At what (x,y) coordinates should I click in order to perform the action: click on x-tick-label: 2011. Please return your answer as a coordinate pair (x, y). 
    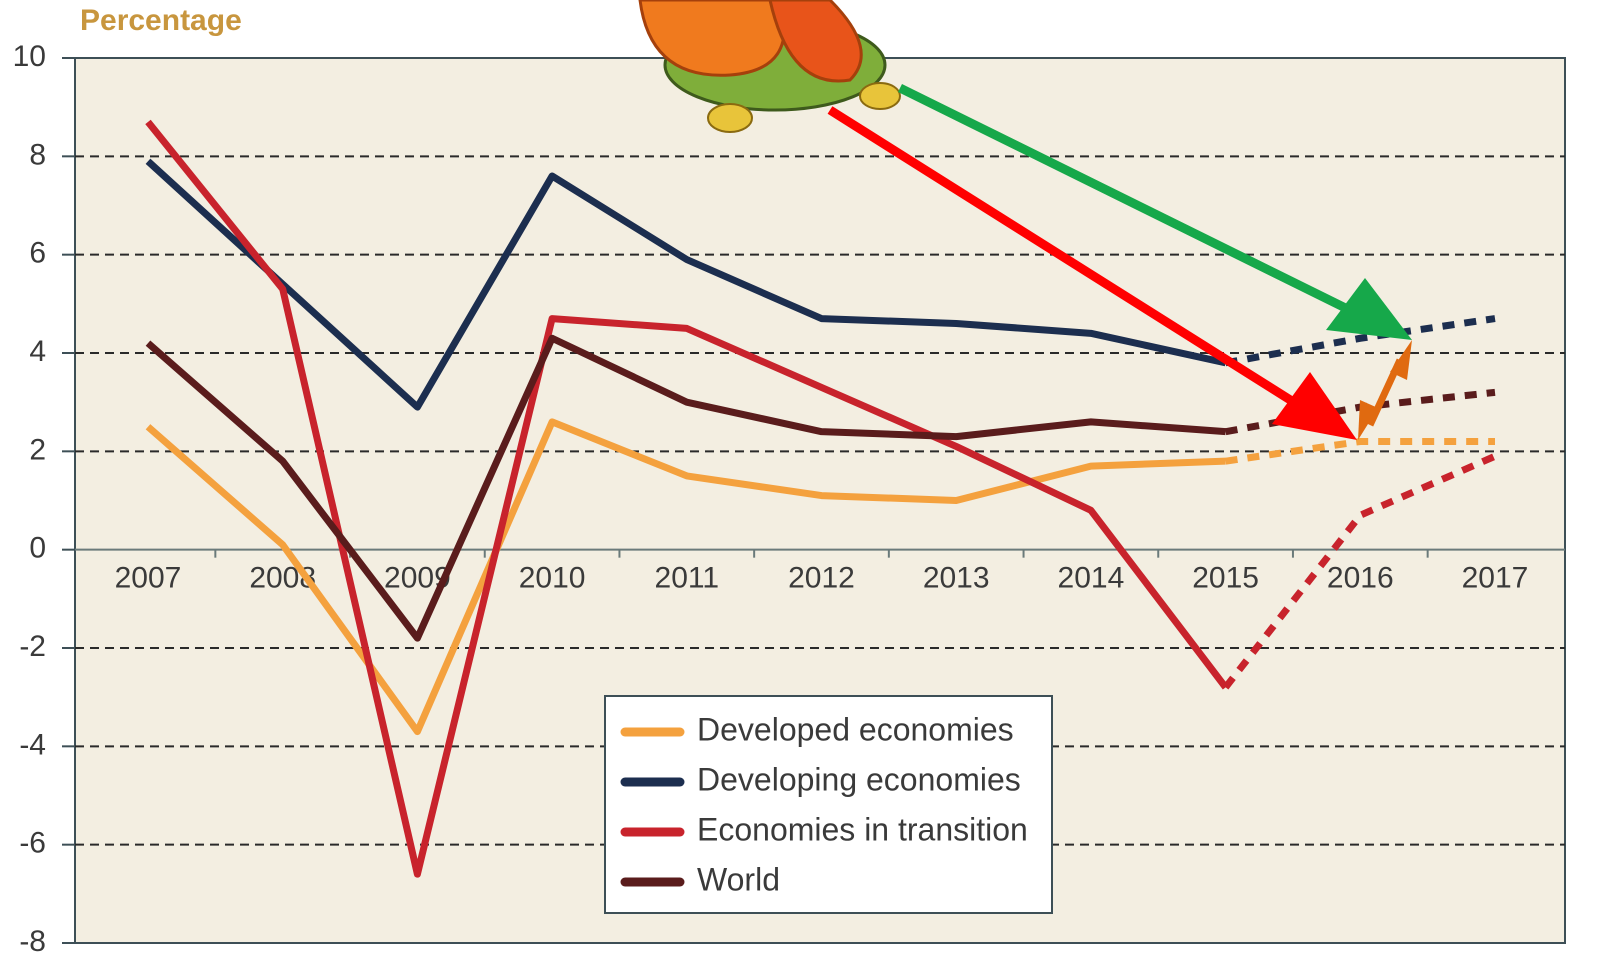
    Looking at the image, I should click on (687, 578).